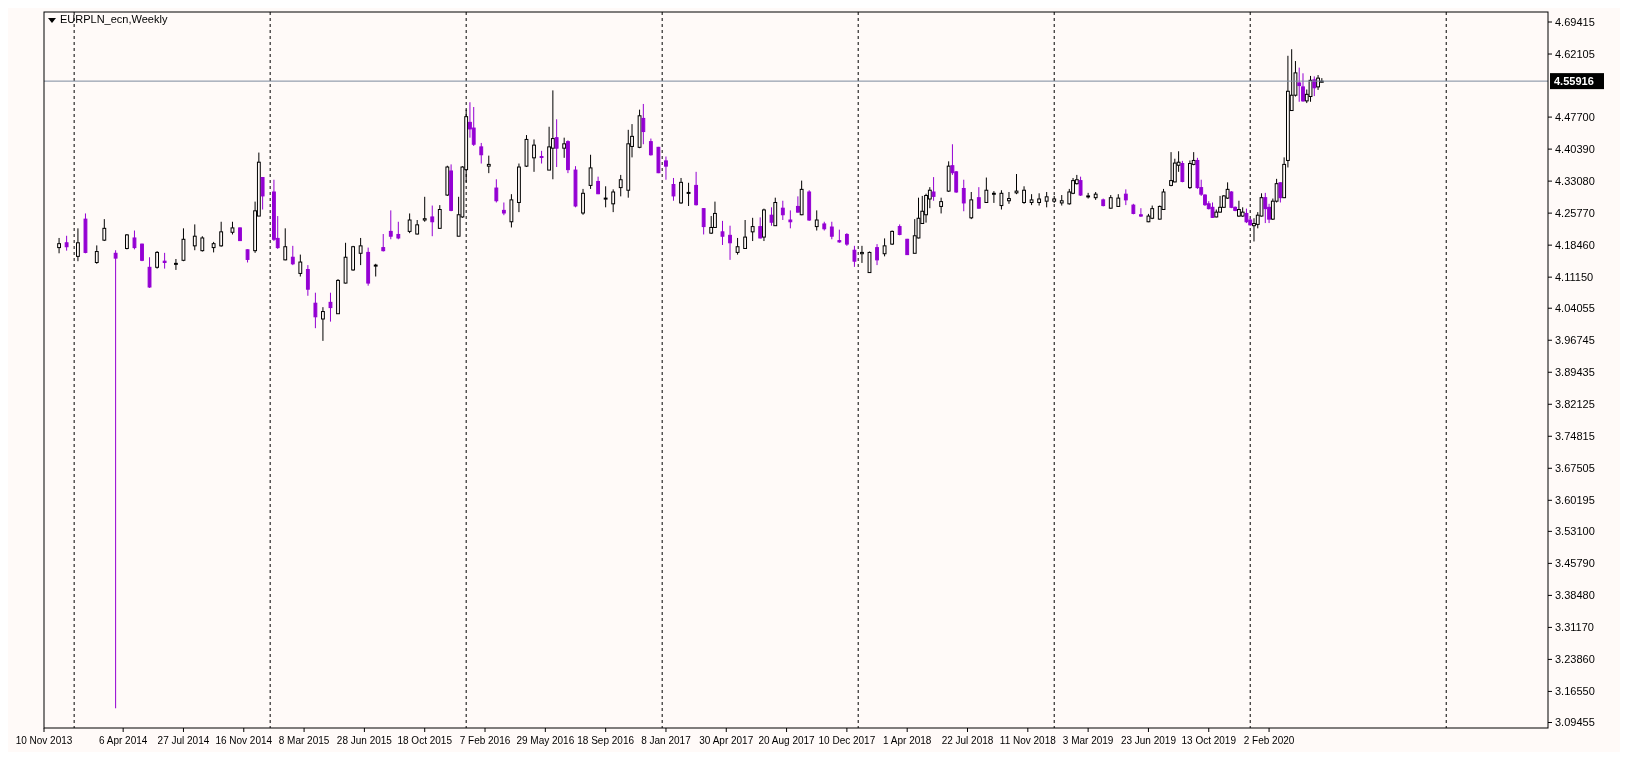 Image resolution: width=1628 pixels, height=760 pixels. I want to click on x-tick-label: 1 Apr 2018, so click(907, 740).